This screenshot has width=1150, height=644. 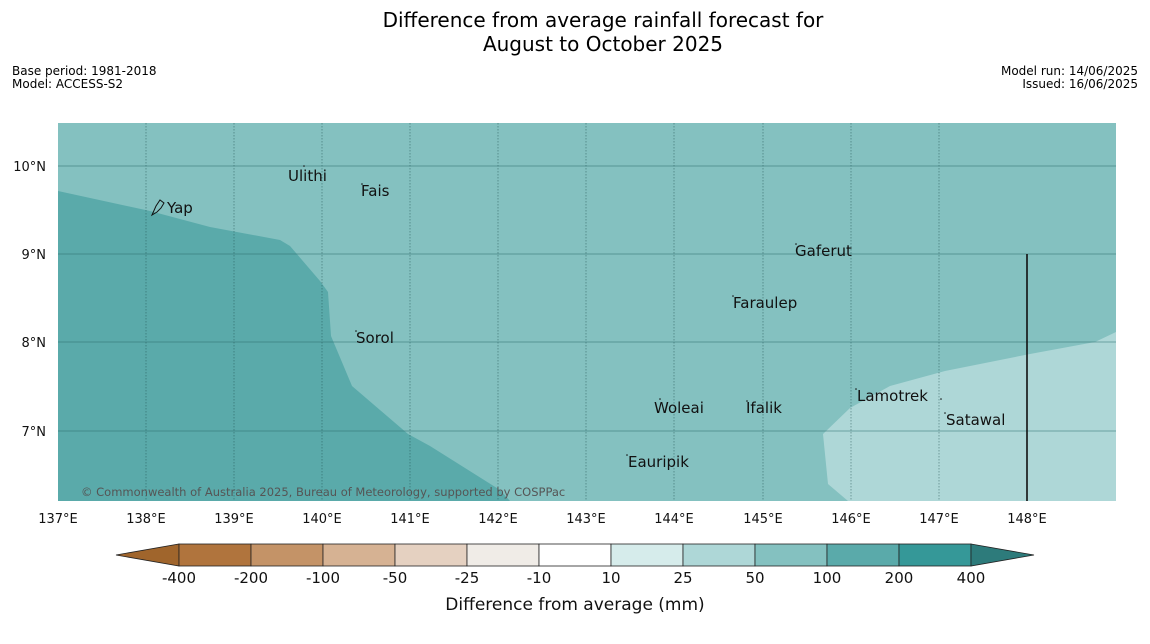 I want to click on lon-tick: 143°E, so click(x=586, y=519).